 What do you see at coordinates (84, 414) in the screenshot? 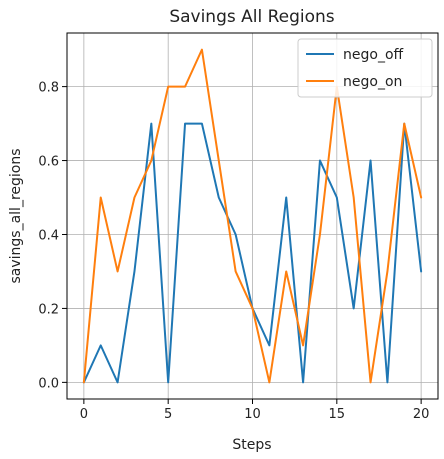
I see `x-tick-label: 0` at bounding box center [84, 414].